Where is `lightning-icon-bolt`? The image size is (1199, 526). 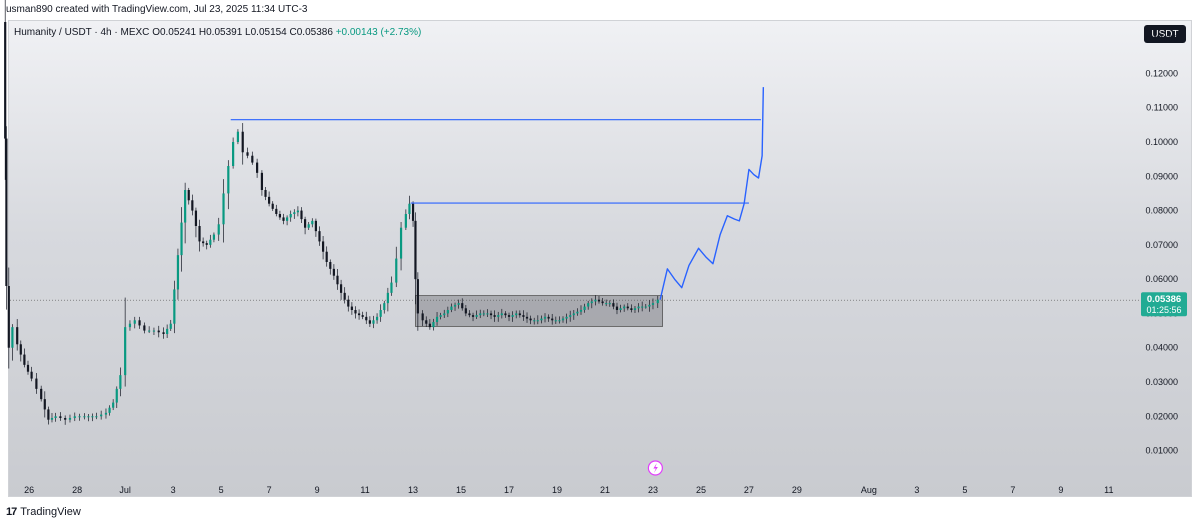
lightning-icon-bolt is located at coordinates (655, 468).